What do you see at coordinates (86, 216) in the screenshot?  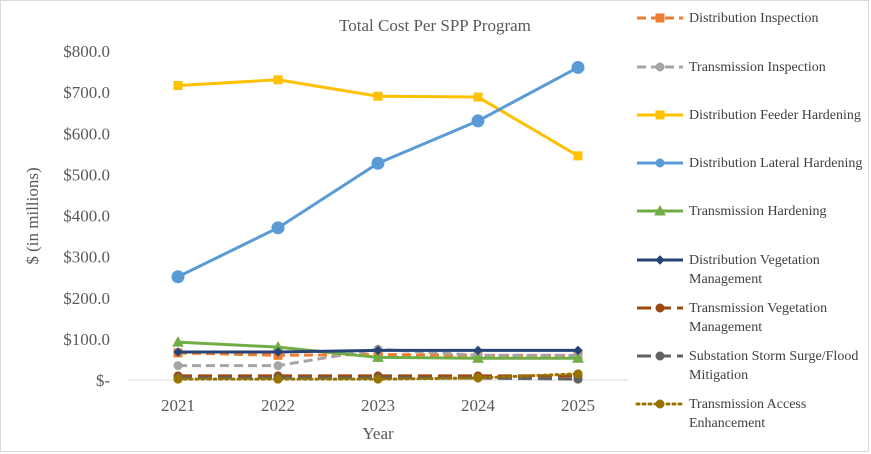 I see `y-tick-label: $400.0` at bounding box center [86, 216].